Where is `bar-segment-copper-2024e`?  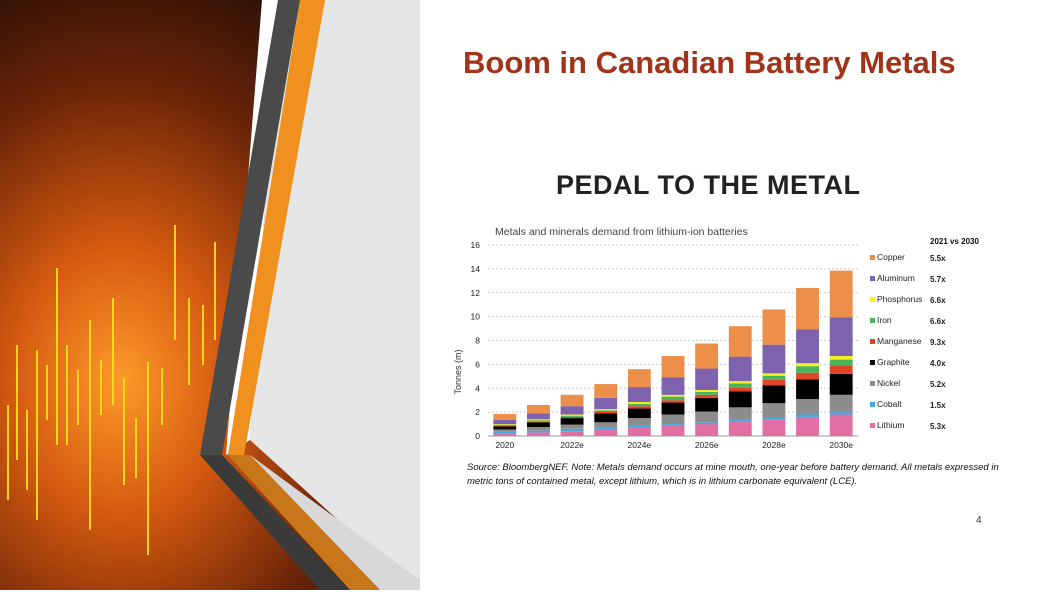
bar-segment-copper-2024e is located at coordinates (639, 378).